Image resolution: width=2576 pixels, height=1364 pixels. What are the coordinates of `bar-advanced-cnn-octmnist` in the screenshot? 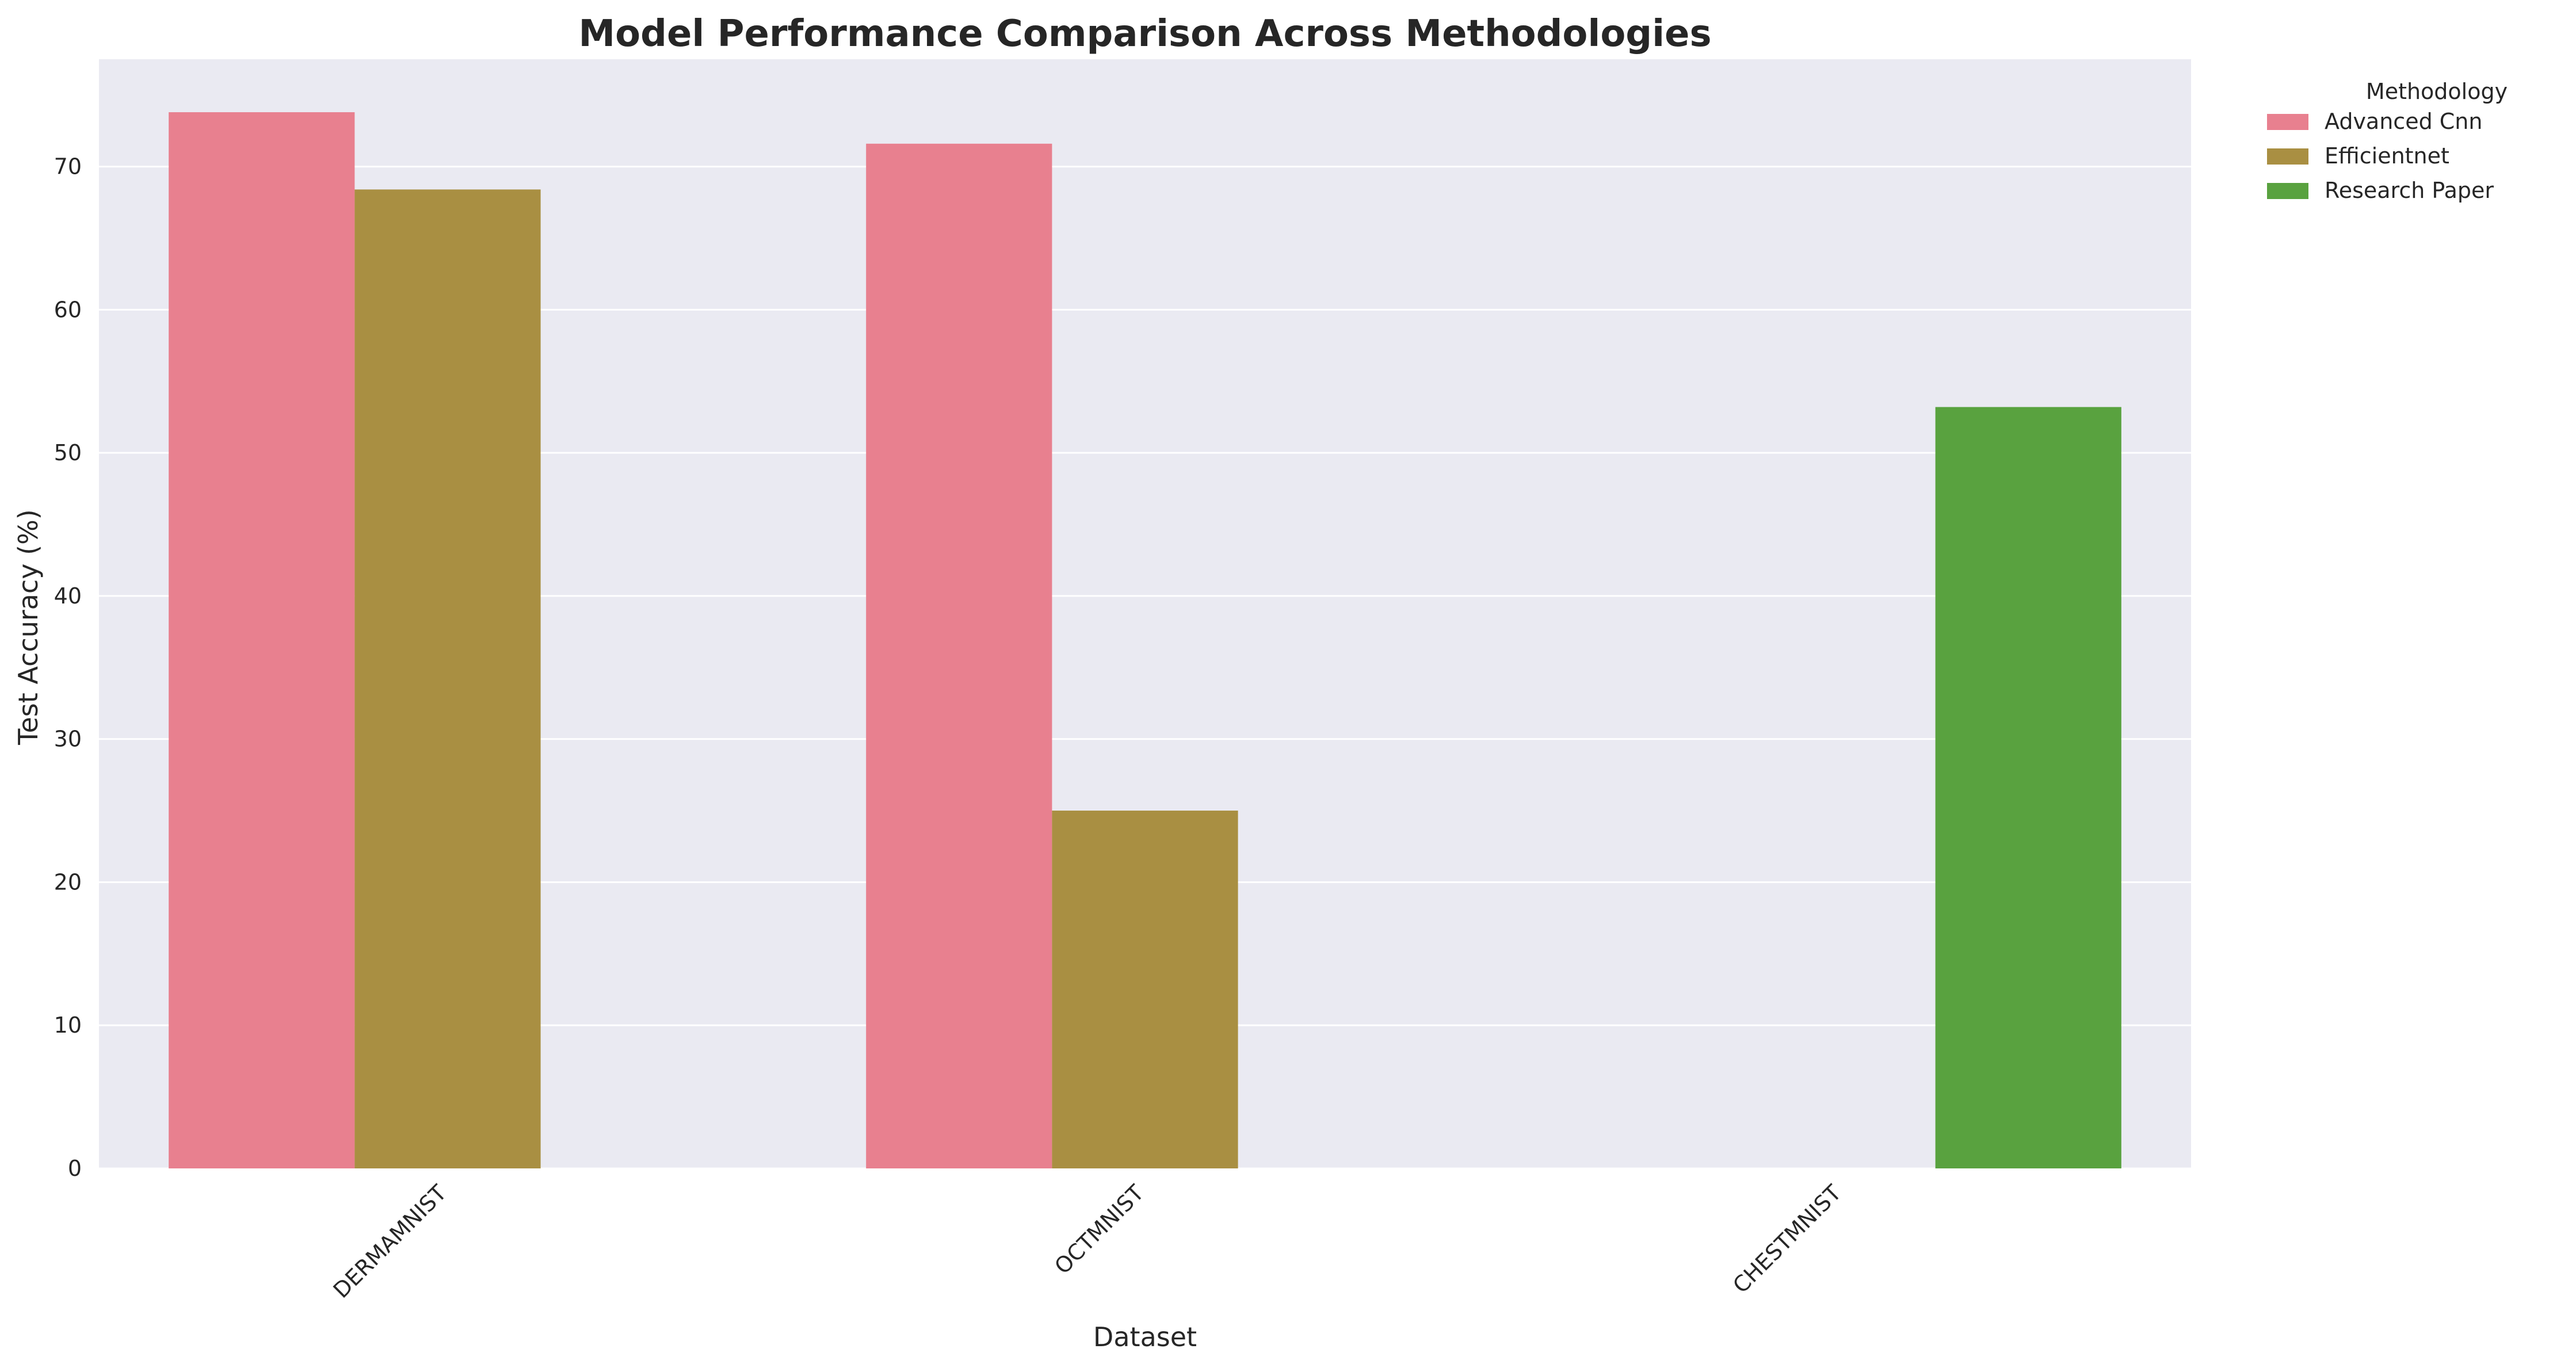 It's located at (959, 656).